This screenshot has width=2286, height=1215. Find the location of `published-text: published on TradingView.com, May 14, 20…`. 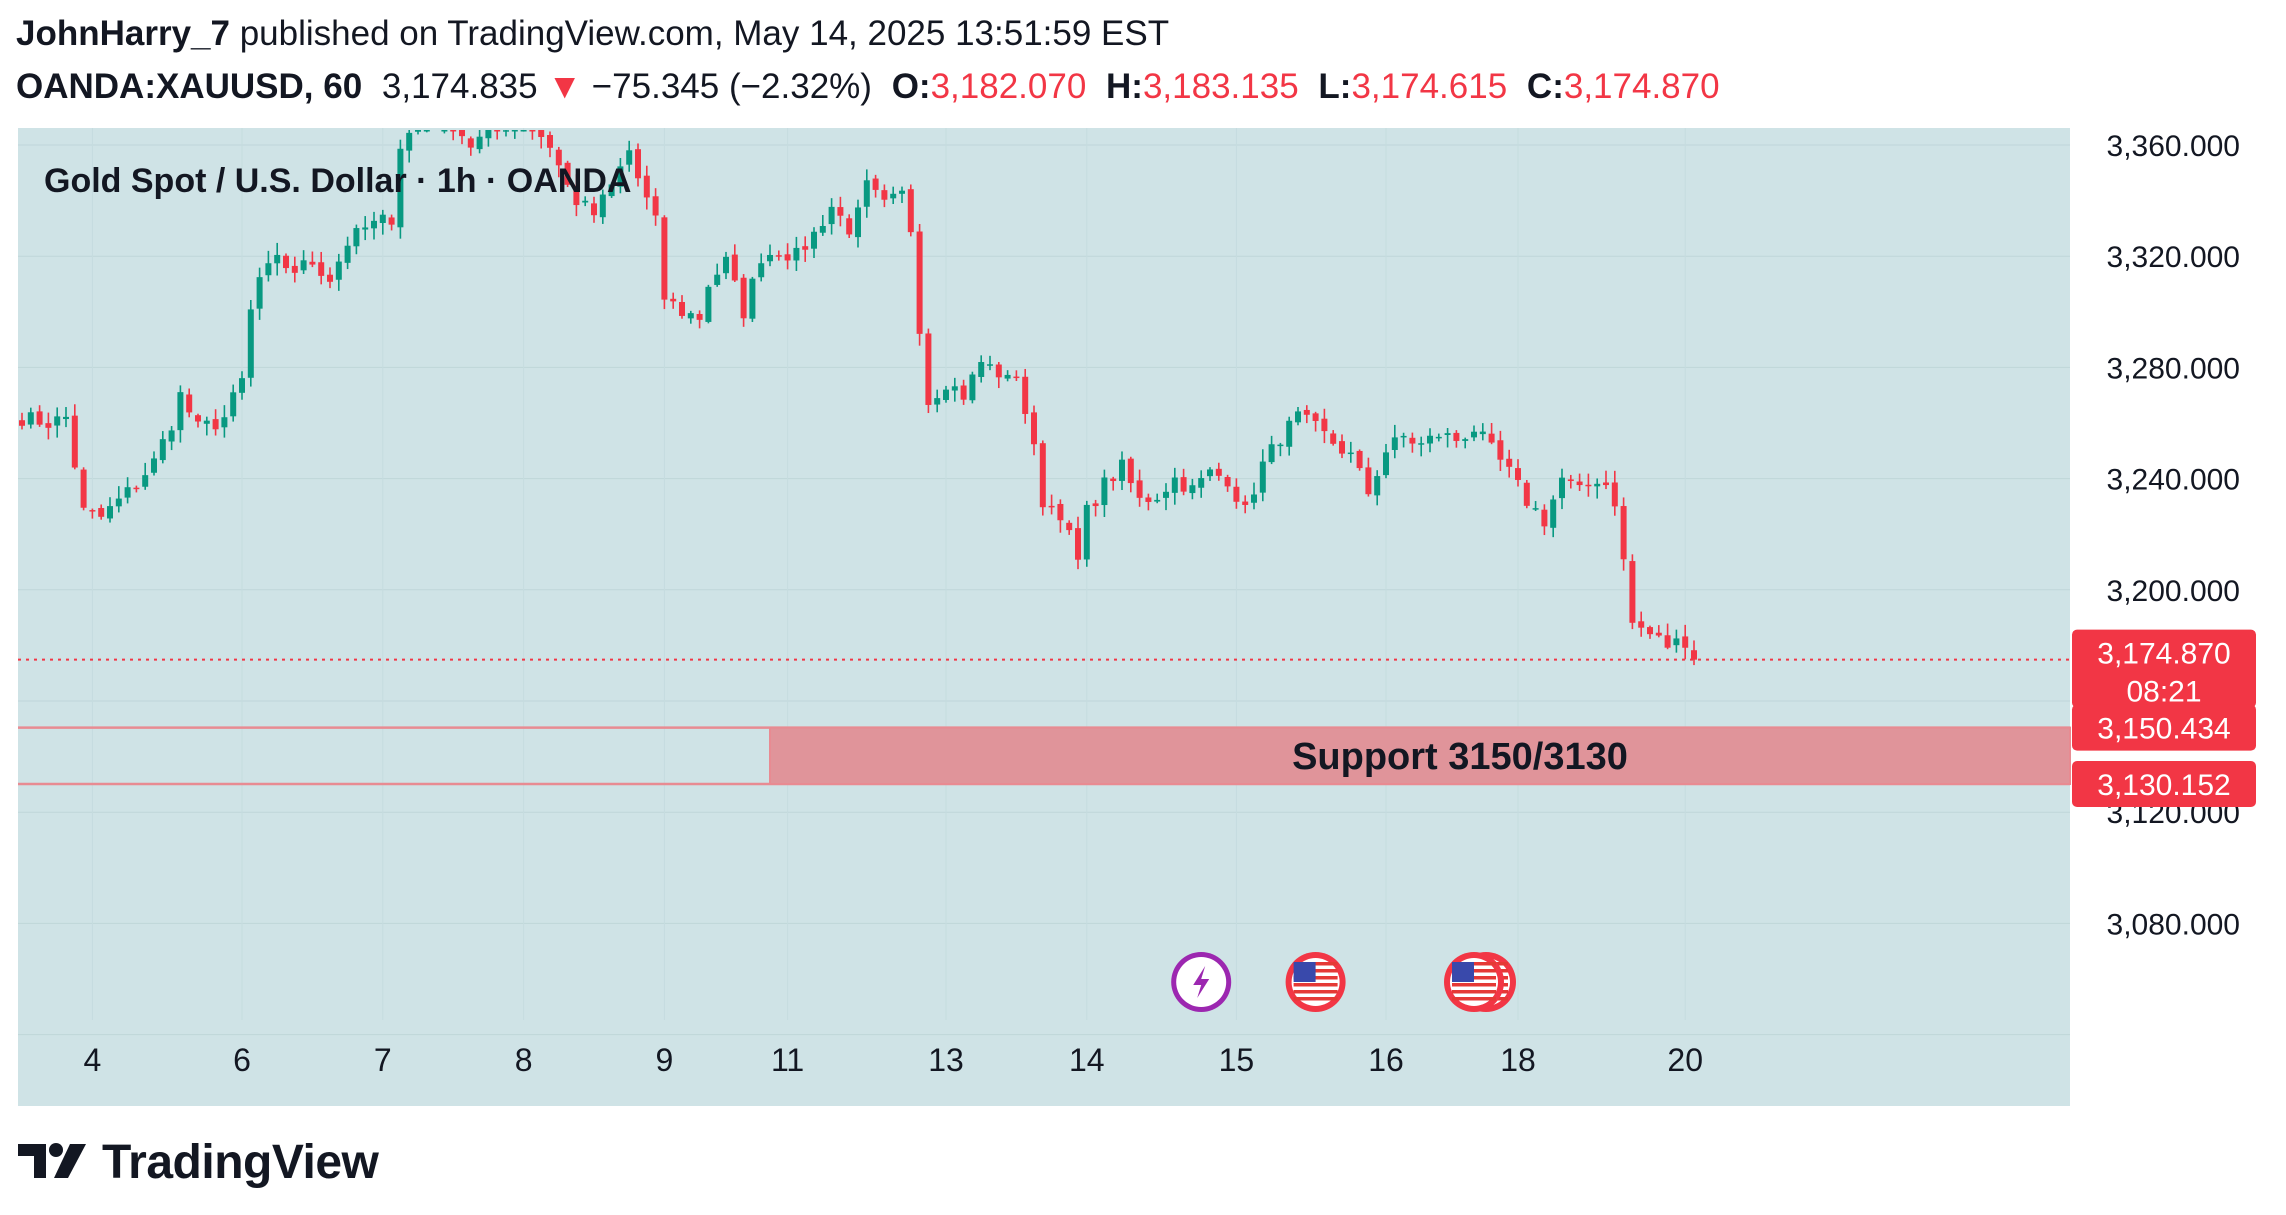

published-text: published on TradingView.com, May 14, 20… is located at coordinates (704, 33).